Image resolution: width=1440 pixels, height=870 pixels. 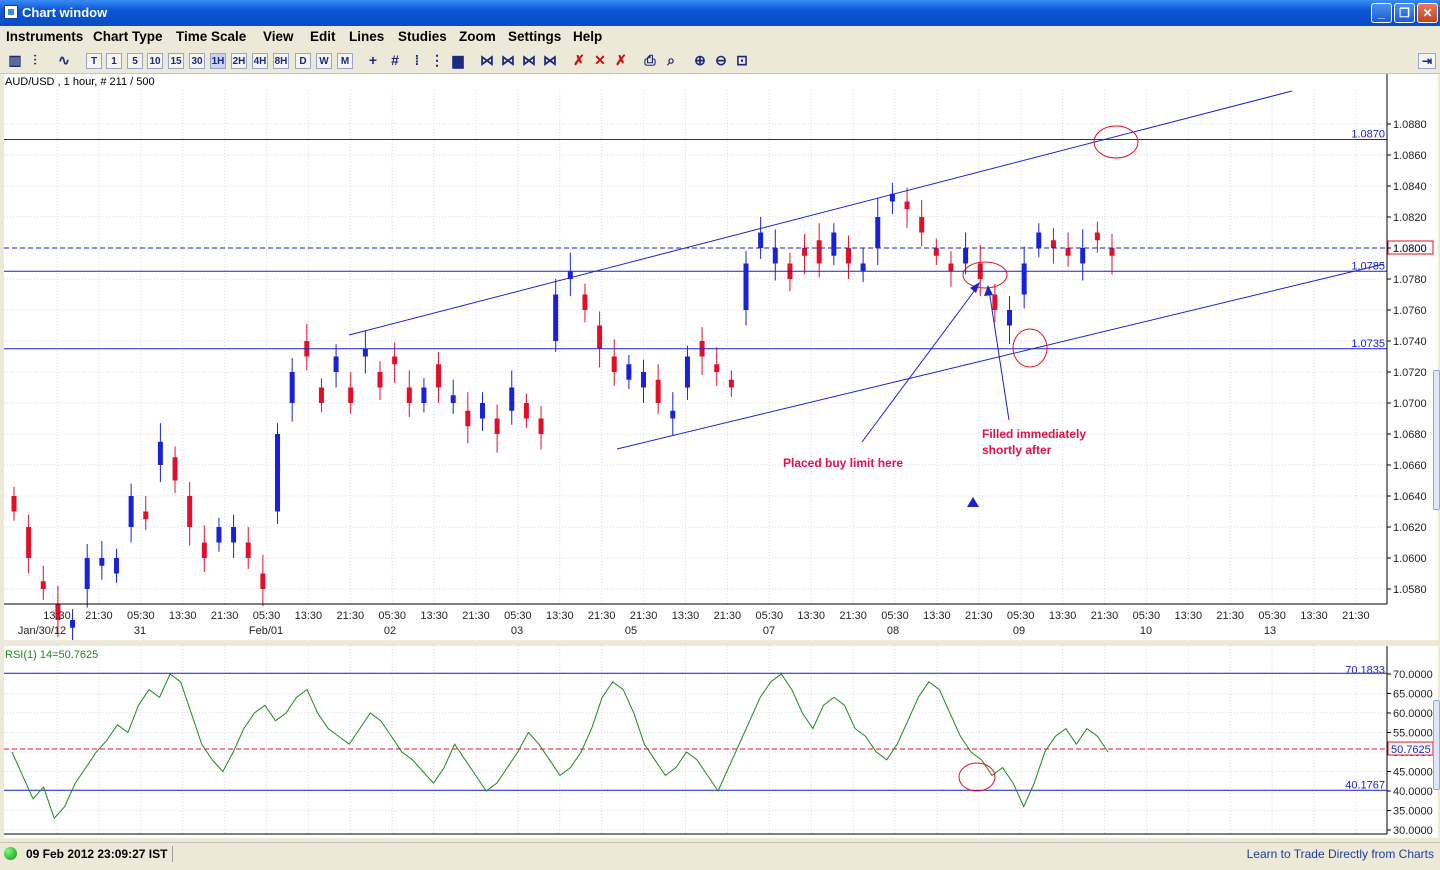 What do you see at coordinates (239, 61) in the screenshot?
I see `timeframe-2h-button: 2H` at bounding box center [239, 61].